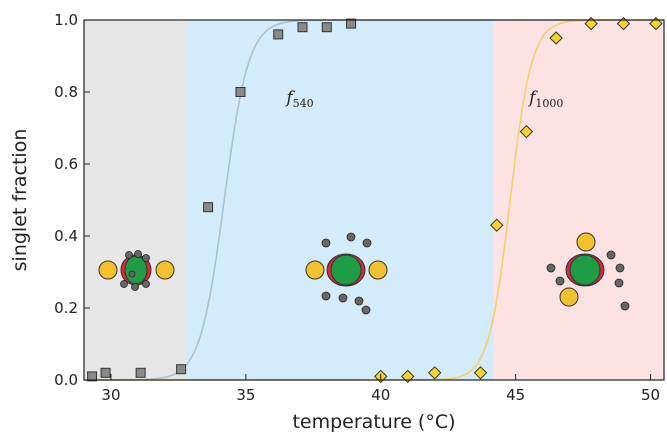  I want to click on y-tick-label: 0.4, so click(66, 236).